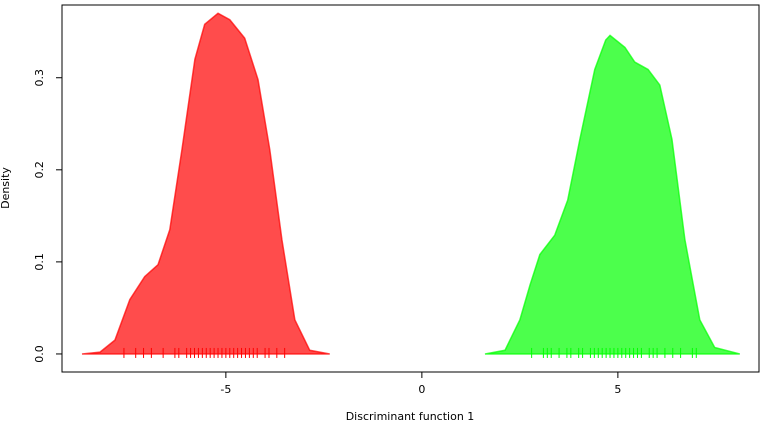 The height and width of the screenshot is (423, 767). Describe the element at coordinates (39, 78) in the screenshot. I see `y-tick-label: 0.3` at that location.